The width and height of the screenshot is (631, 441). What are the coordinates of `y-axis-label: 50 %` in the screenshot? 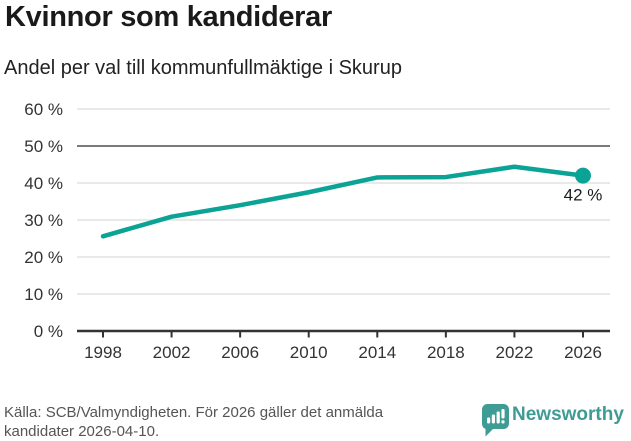 It's located at (43, 146).